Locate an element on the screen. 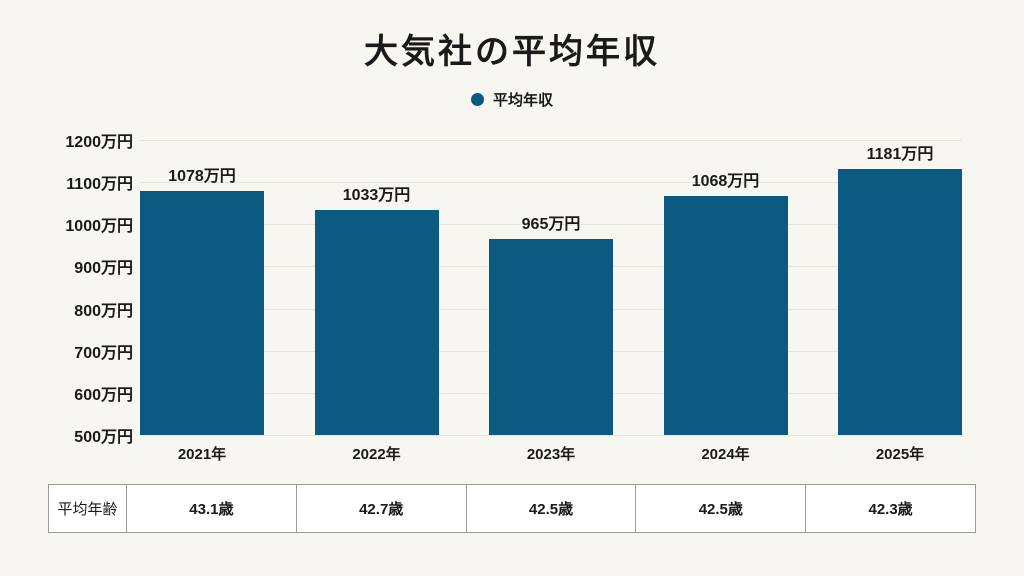 The width and height of the screenshot is (1024, 576). legend-marker-icon is located at coordinates (477, 99).